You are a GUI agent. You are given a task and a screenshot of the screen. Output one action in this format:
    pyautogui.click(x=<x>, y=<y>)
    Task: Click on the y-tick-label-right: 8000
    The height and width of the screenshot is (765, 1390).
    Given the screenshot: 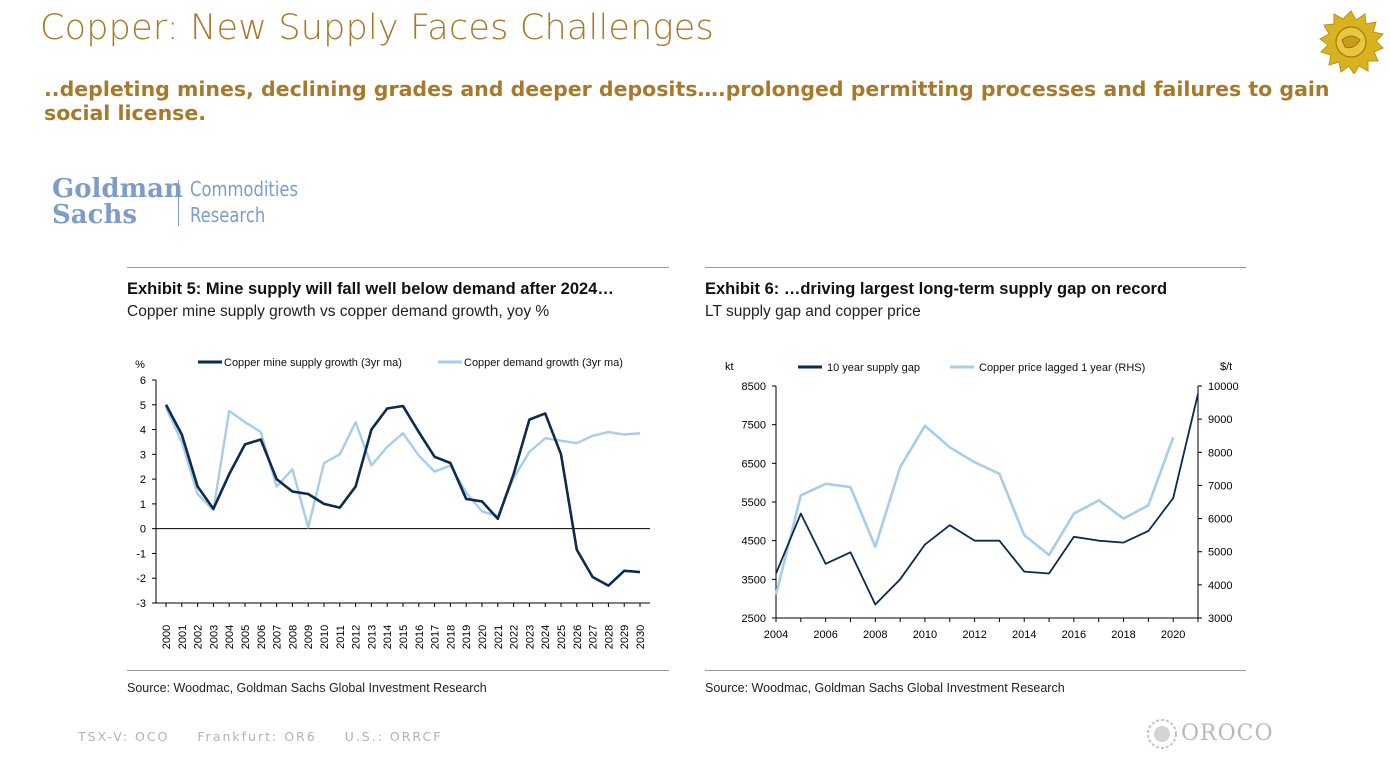 What is the action you would take?
    pyautogui.click(x=1220, y=453)
    